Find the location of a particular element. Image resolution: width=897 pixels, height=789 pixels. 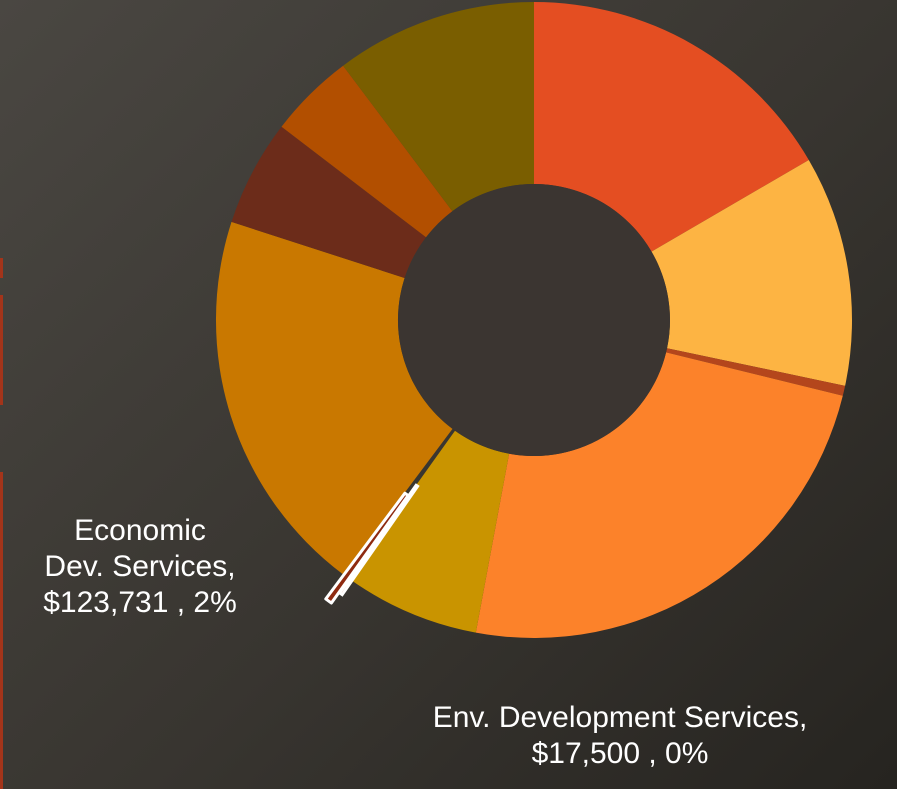

exploded-slices is located at coordinates (372, 544).